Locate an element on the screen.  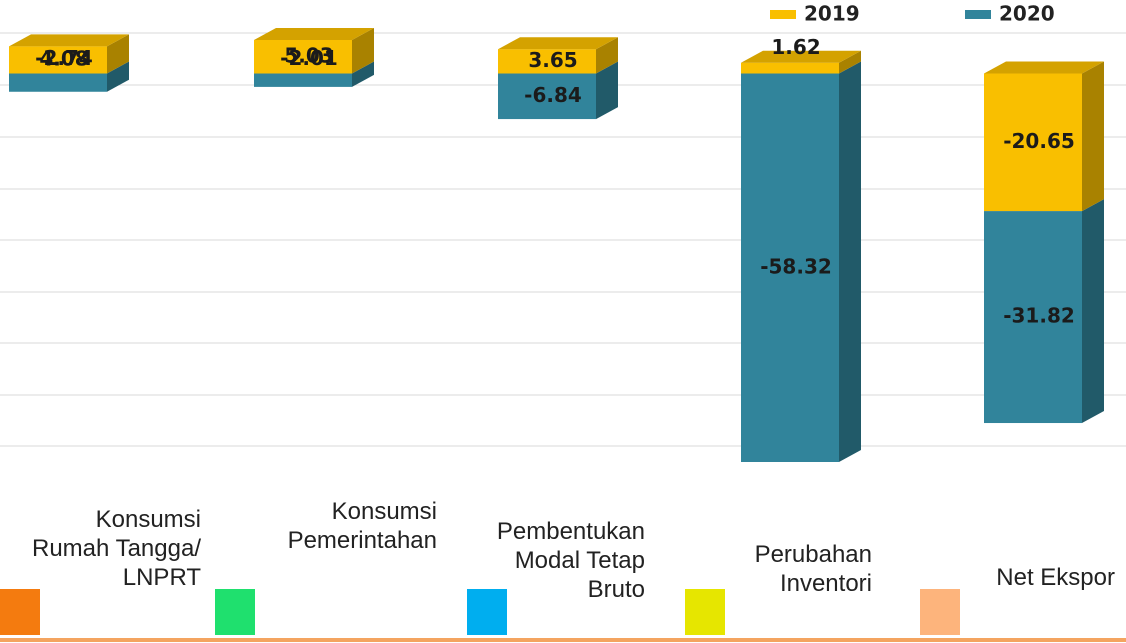
value-label: 4.08 is located at coordinates (63, 58).